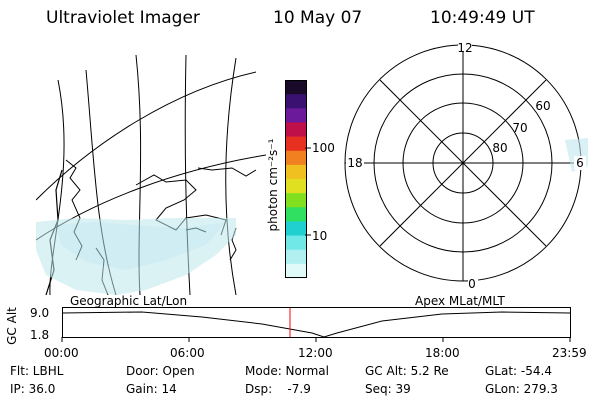 The image size is (600, 400). I want to click on header-date: 10 May 07, so click(318, 18).